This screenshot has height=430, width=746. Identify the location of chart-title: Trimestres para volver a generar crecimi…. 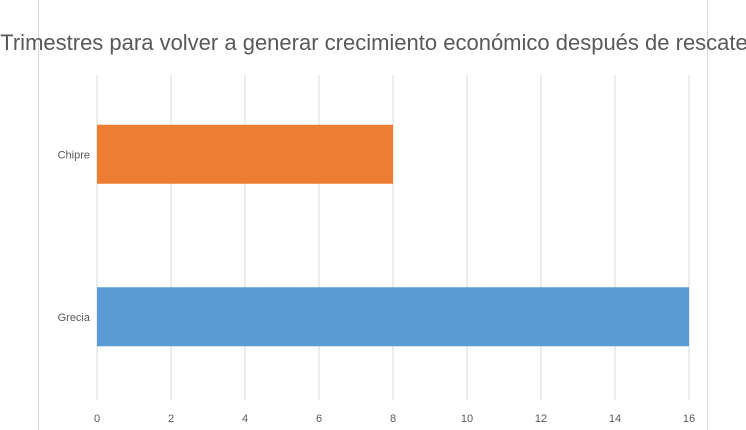
(373, 42).